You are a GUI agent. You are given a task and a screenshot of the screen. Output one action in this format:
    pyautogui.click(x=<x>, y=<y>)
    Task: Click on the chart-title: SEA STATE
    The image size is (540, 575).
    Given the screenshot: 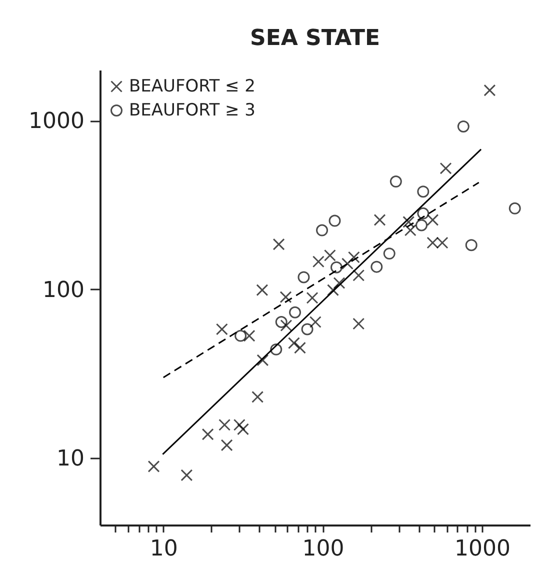 What is the action you would take?
    pyautogui.click(x=315, y=38)
    